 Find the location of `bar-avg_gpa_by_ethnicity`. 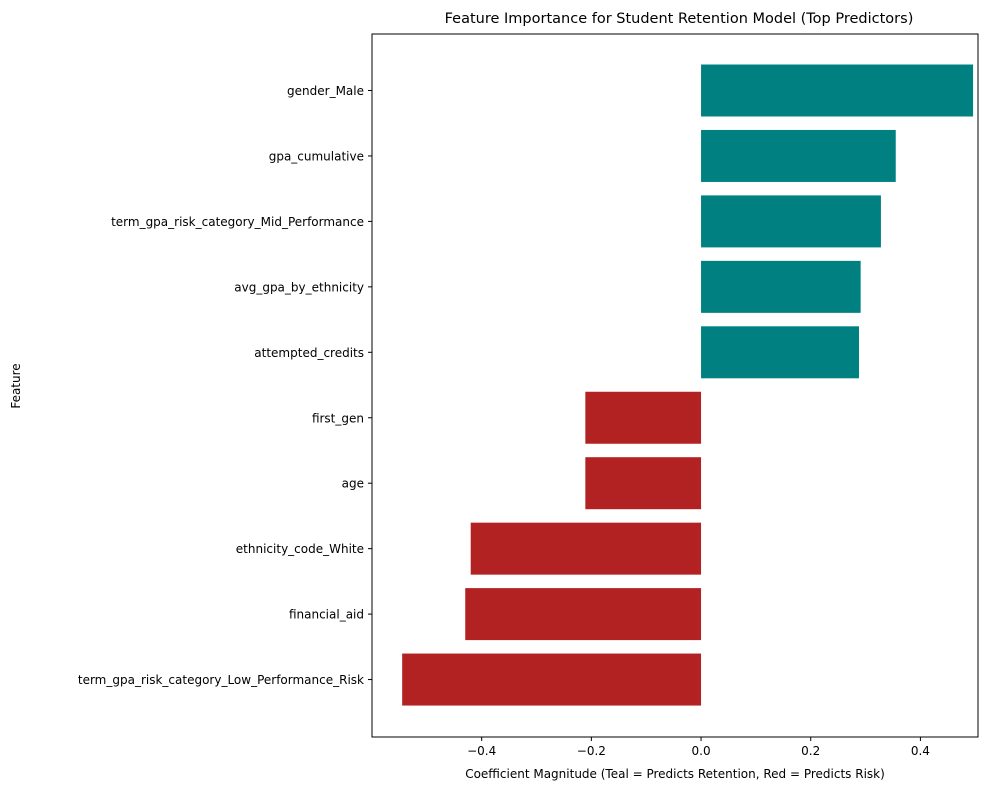

bar-avg_gpa_by_ethnicity is located at coordinates (781, 286).